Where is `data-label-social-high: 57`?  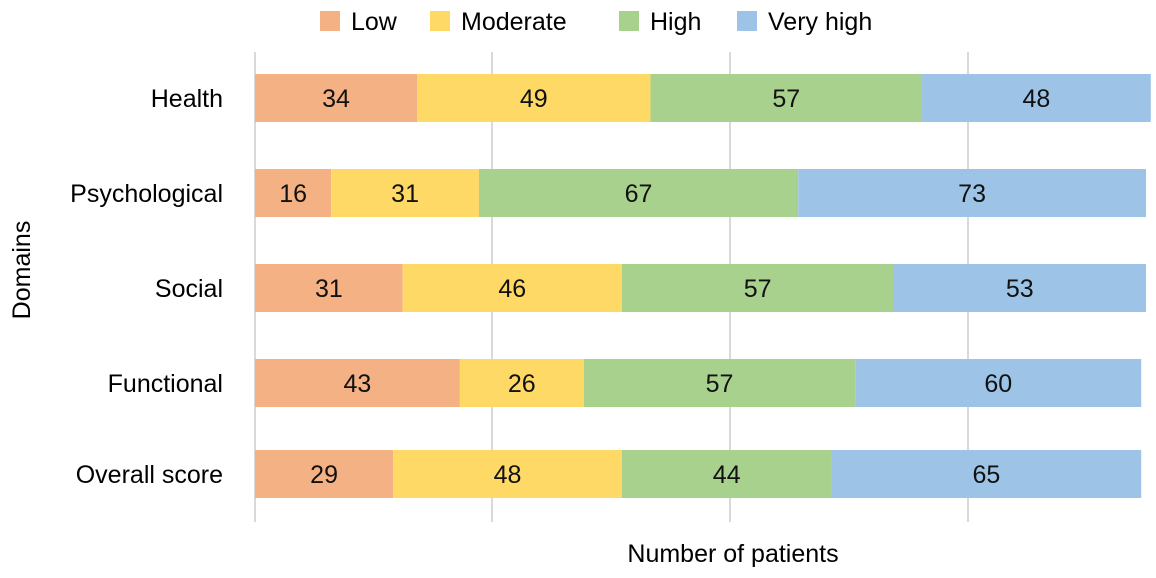
data-label-social-high: 57 is located at coordinates (758, 289).